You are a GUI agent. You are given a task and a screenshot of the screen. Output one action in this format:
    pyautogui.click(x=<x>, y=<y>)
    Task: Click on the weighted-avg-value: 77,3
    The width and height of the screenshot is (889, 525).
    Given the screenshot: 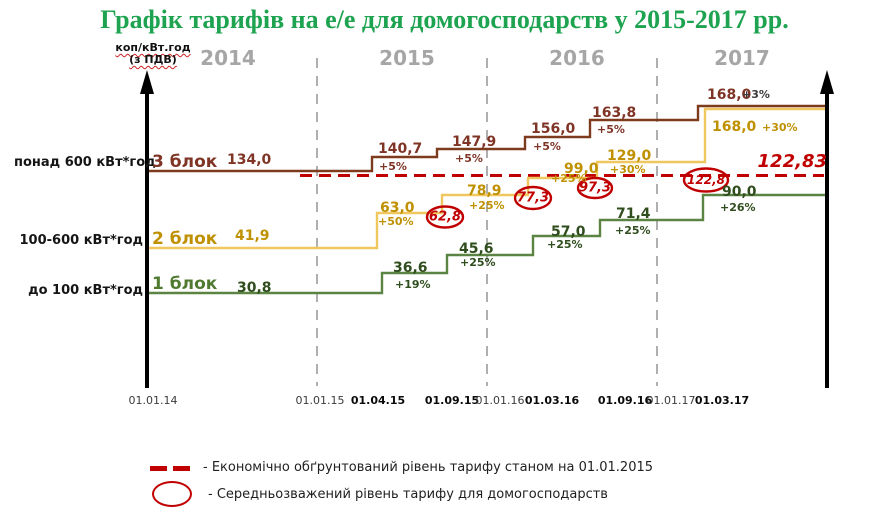 What is the action you would take?
    pyautogui.click(x=533, y=198)
    